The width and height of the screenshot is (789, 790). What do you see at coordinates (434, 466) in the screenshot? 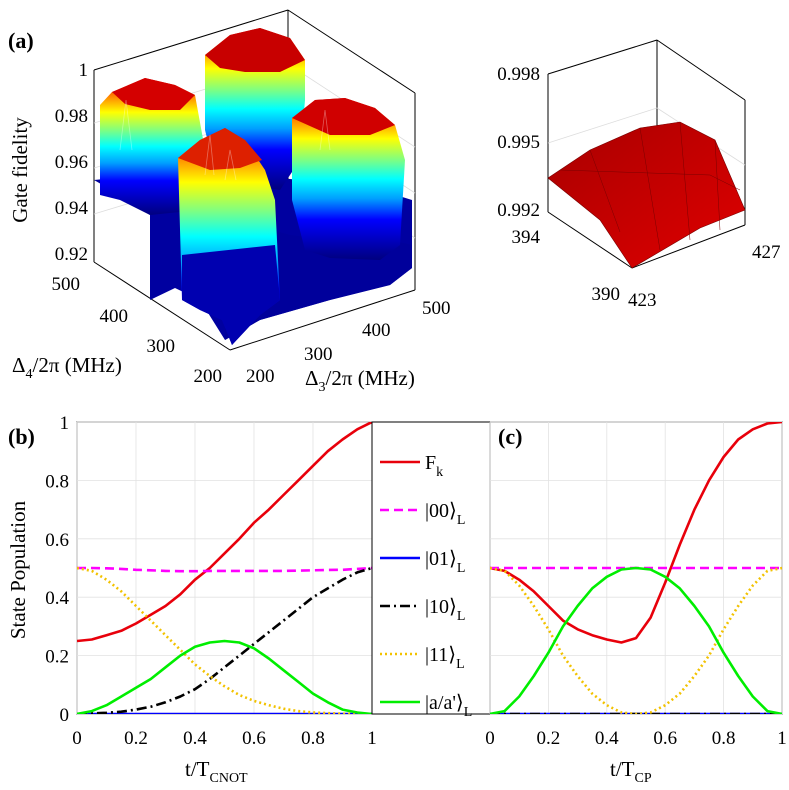
I see `legend-label: Fk` at bounding box center [434, 466].